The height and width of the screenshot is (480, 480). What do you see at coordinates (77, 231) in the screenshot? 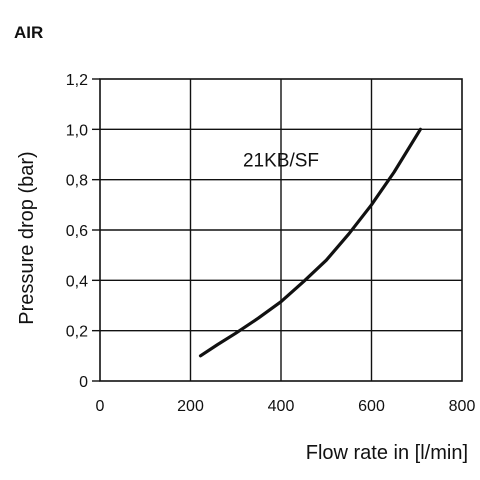
I see `y-tick-label: 0,6` at bounding box center [77, 231].